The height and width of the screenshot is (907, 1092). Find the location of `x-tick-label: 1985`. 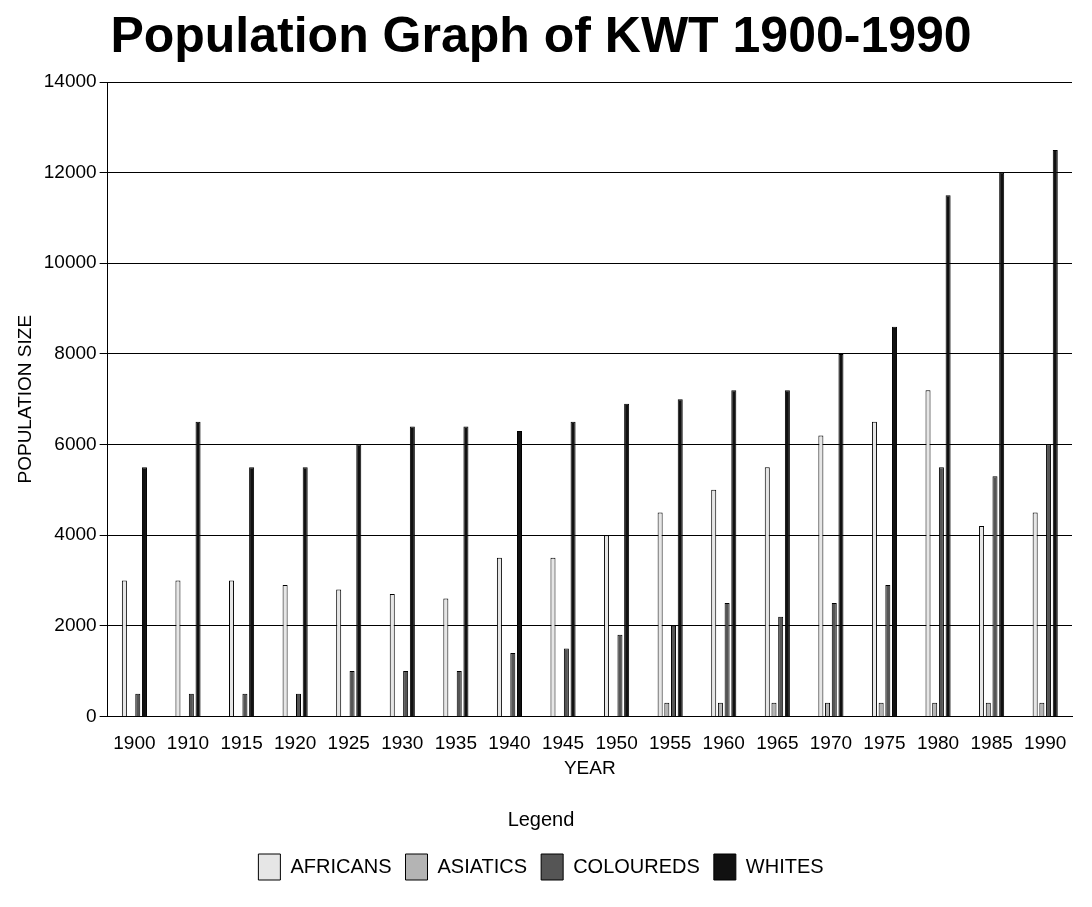

x-tick-label: 1985 is located at coordinates (991, 743).